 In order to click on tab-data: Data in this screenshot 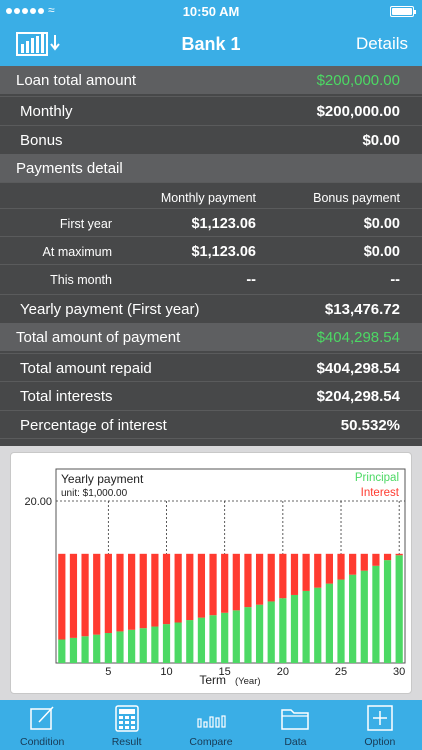, I will do `click(295, 725)`.